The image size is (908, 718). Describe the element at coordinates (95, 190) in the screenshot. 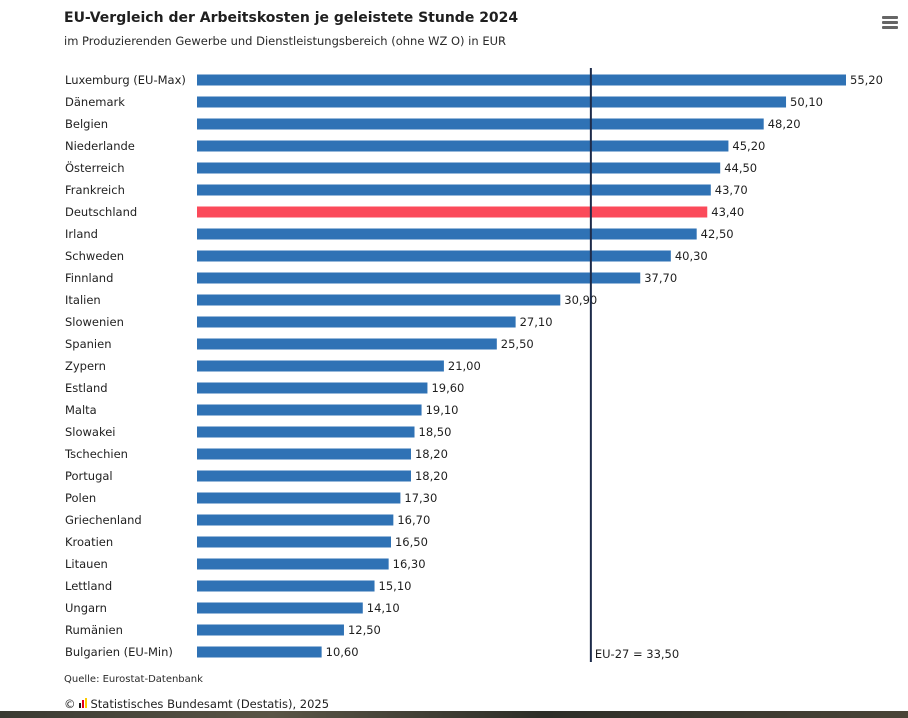

I see `category-label: Frankreich` at that location.